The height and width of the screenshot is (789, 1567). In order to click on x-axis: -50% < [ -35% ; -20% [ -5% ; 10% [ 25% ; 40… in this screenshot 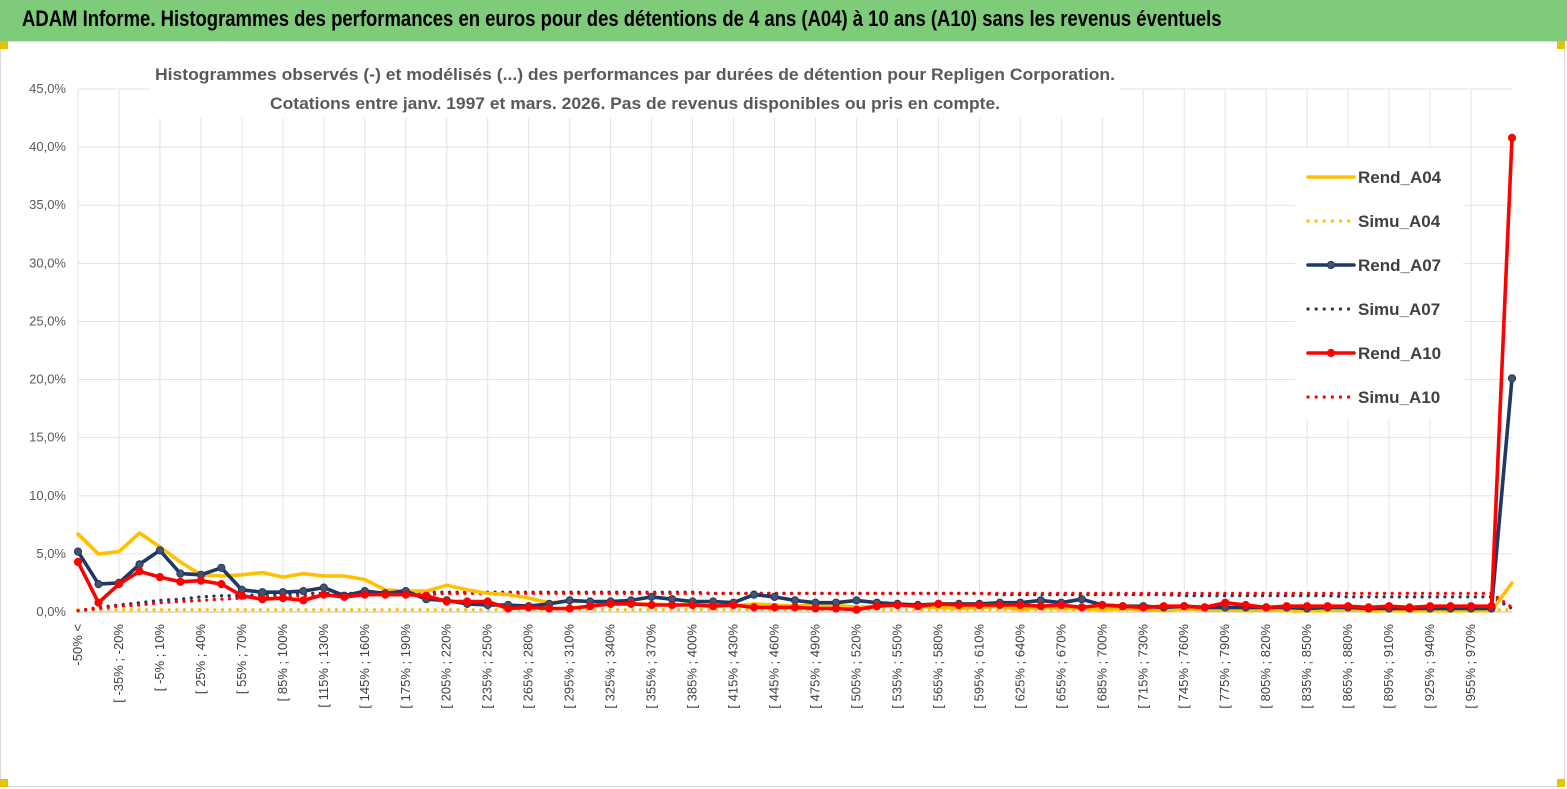, I will do `click(791, 660)`.